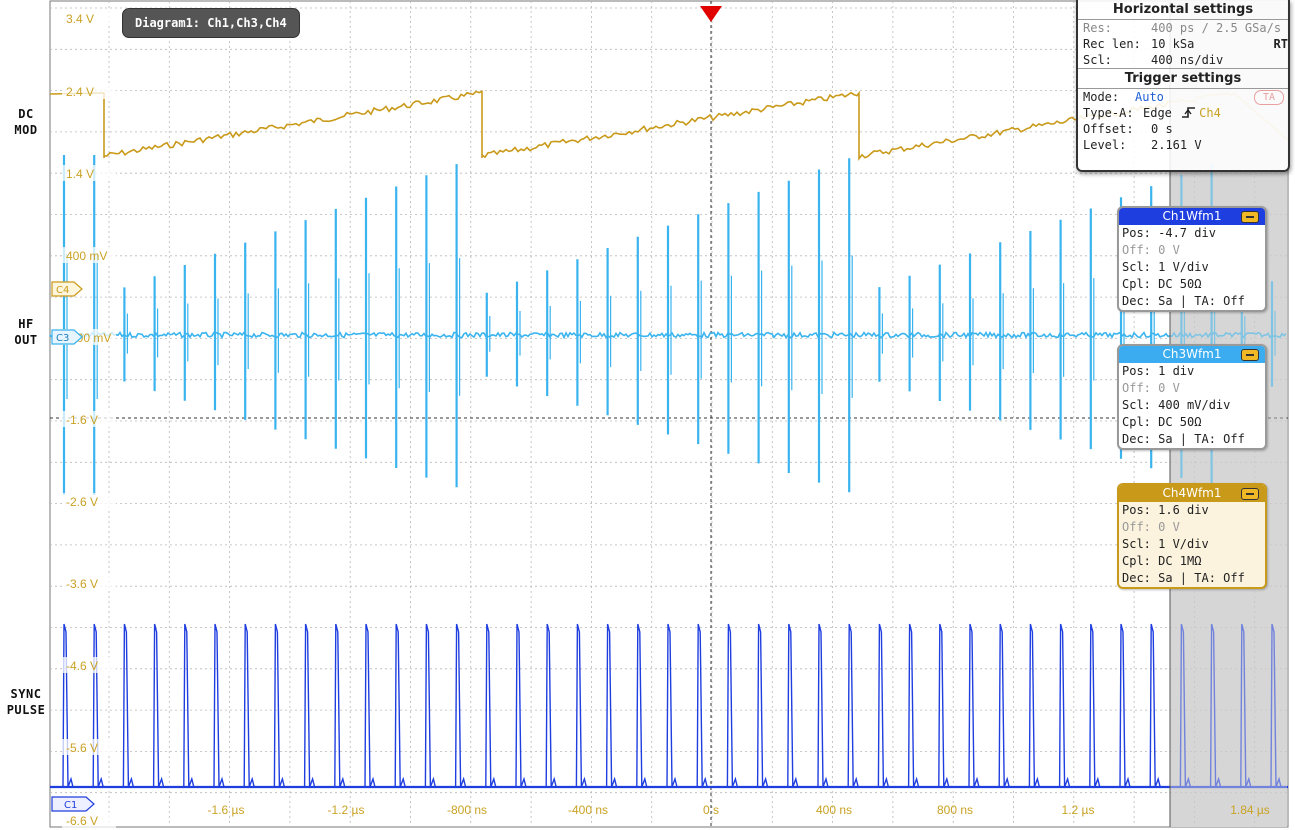 The image size is (1295, 830). Describe the element at coordinates (1189, 112) in the screenshot. I see `rising-edge-icon` at that location.